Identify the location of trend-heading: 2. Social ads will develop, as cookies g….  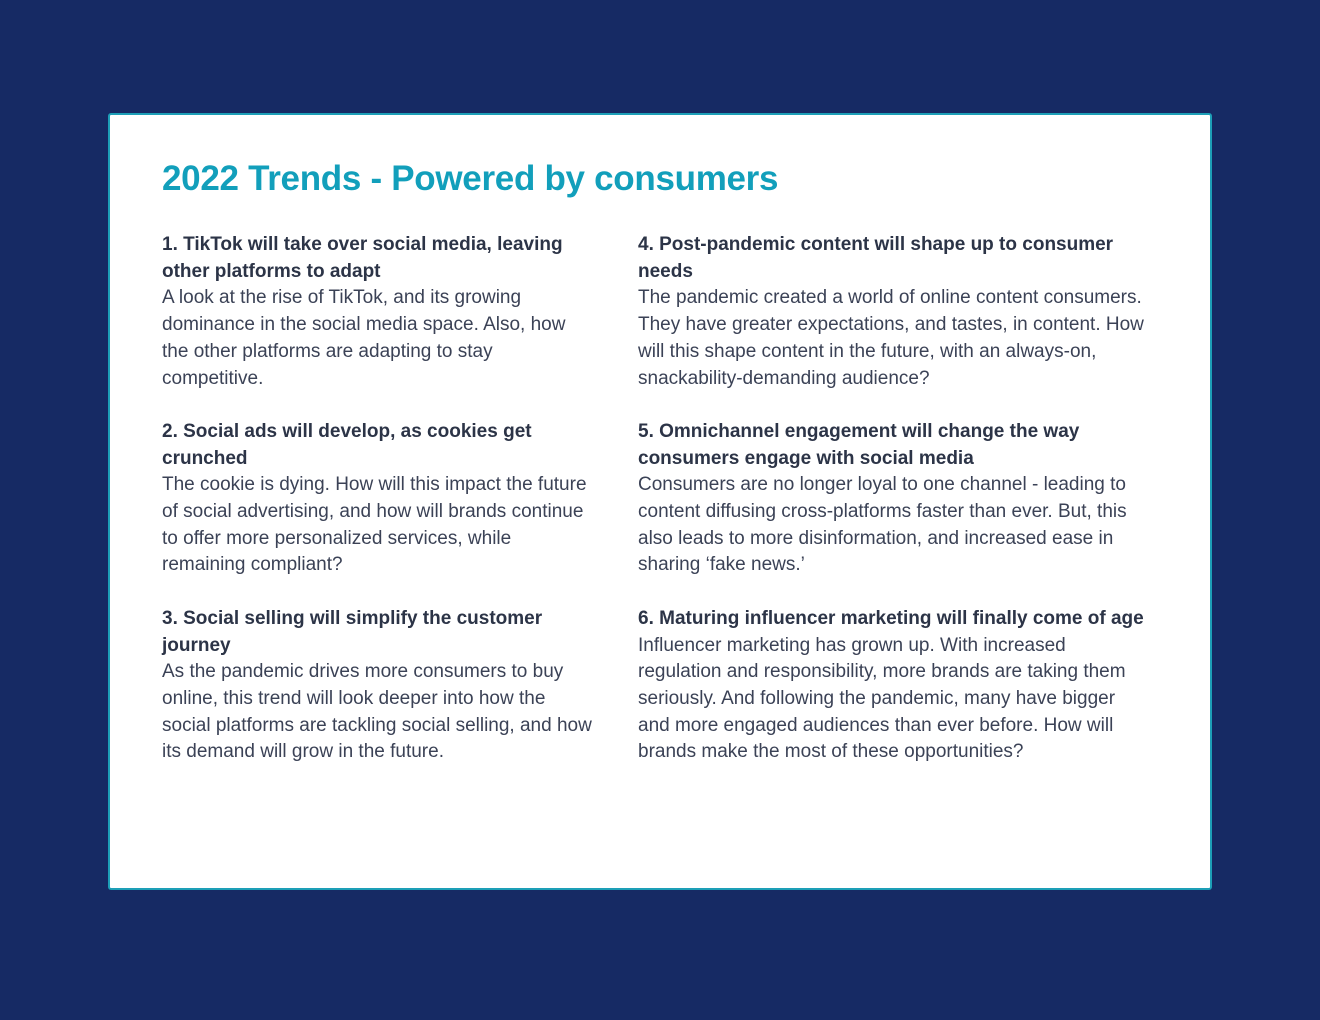
(347, 444).